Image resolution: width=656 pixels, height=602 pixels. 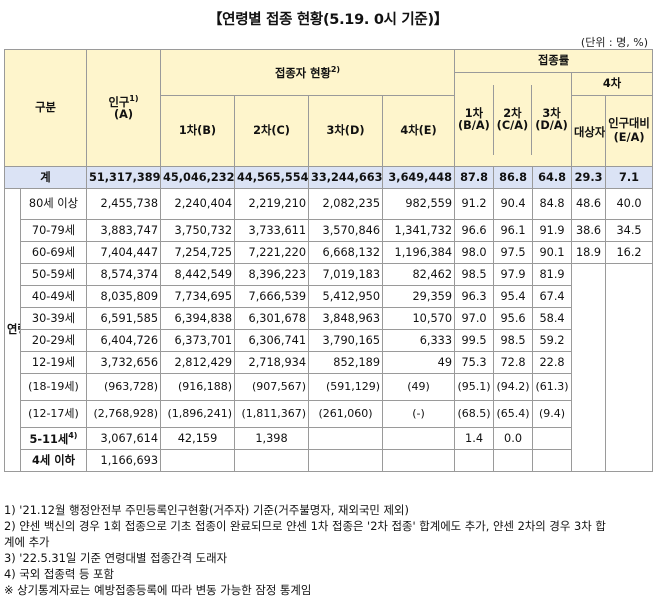 What do you see at coordinates (589, 204) in the screenshot?
I see `row-r4t: 48.6` at bounding box center [589, 204].